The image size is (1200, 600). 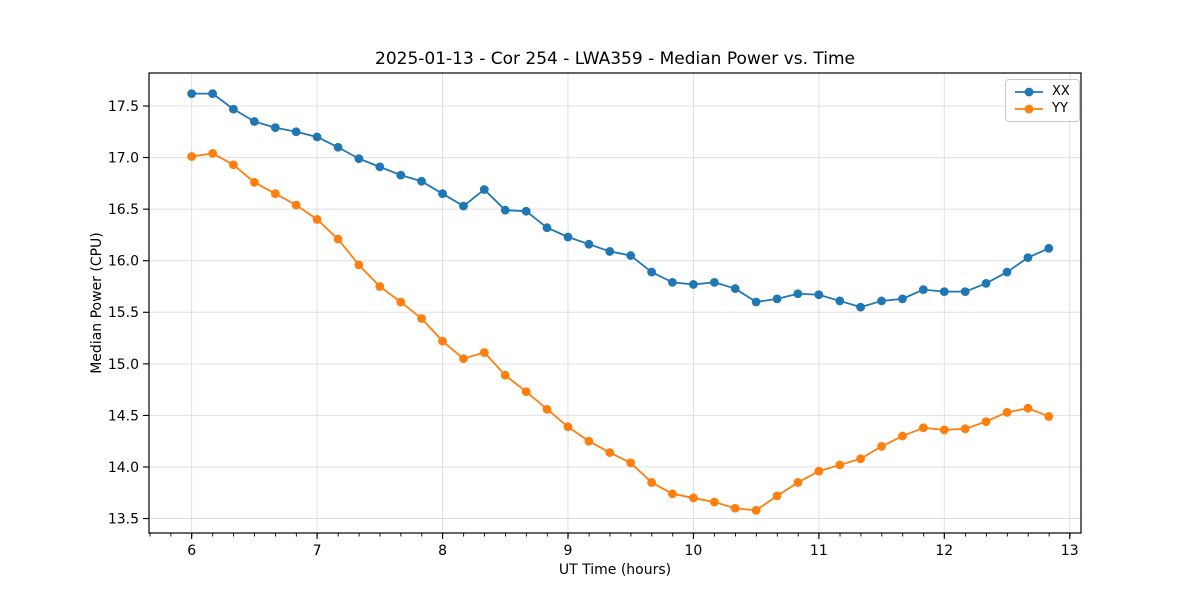 What do you see at coordinates (1060, 108) in the screenshot?
I see `legend-label-YY: YY` at bounding box center [1060, 108].